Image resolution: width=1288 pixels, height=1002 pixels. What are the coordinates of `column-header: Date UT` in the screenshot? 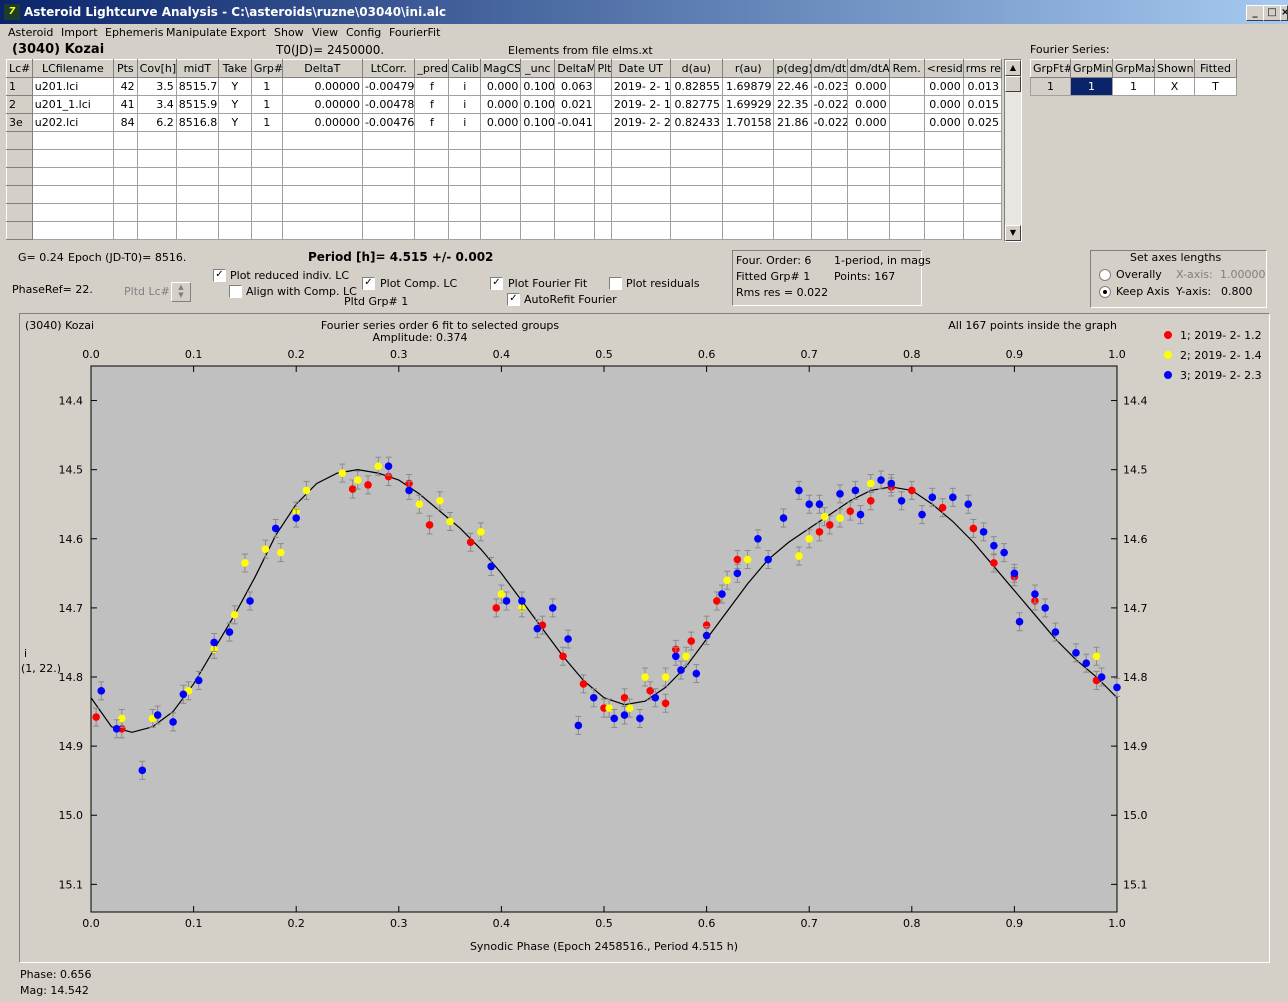 It's located at (640, 68).